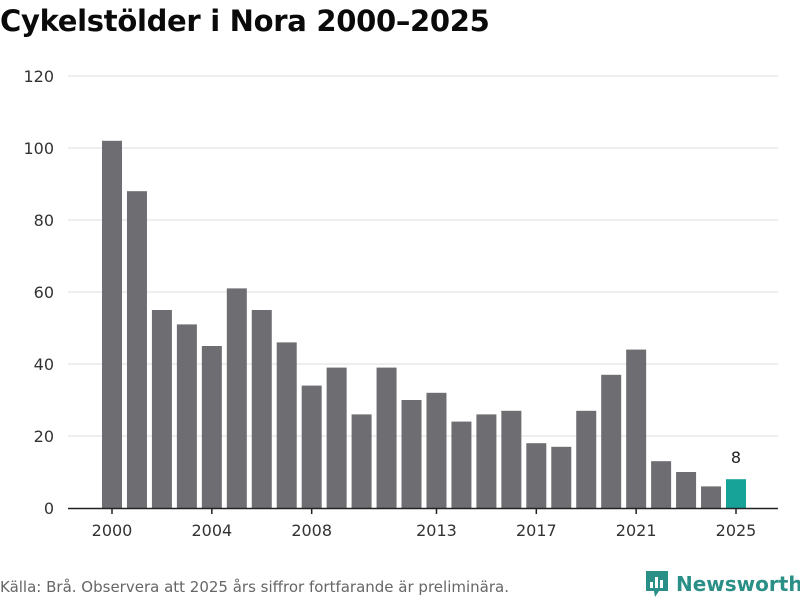 The height and width of the screenshot is (600, 800). I want to click on y-tick-label: 0, so click(49, 508).